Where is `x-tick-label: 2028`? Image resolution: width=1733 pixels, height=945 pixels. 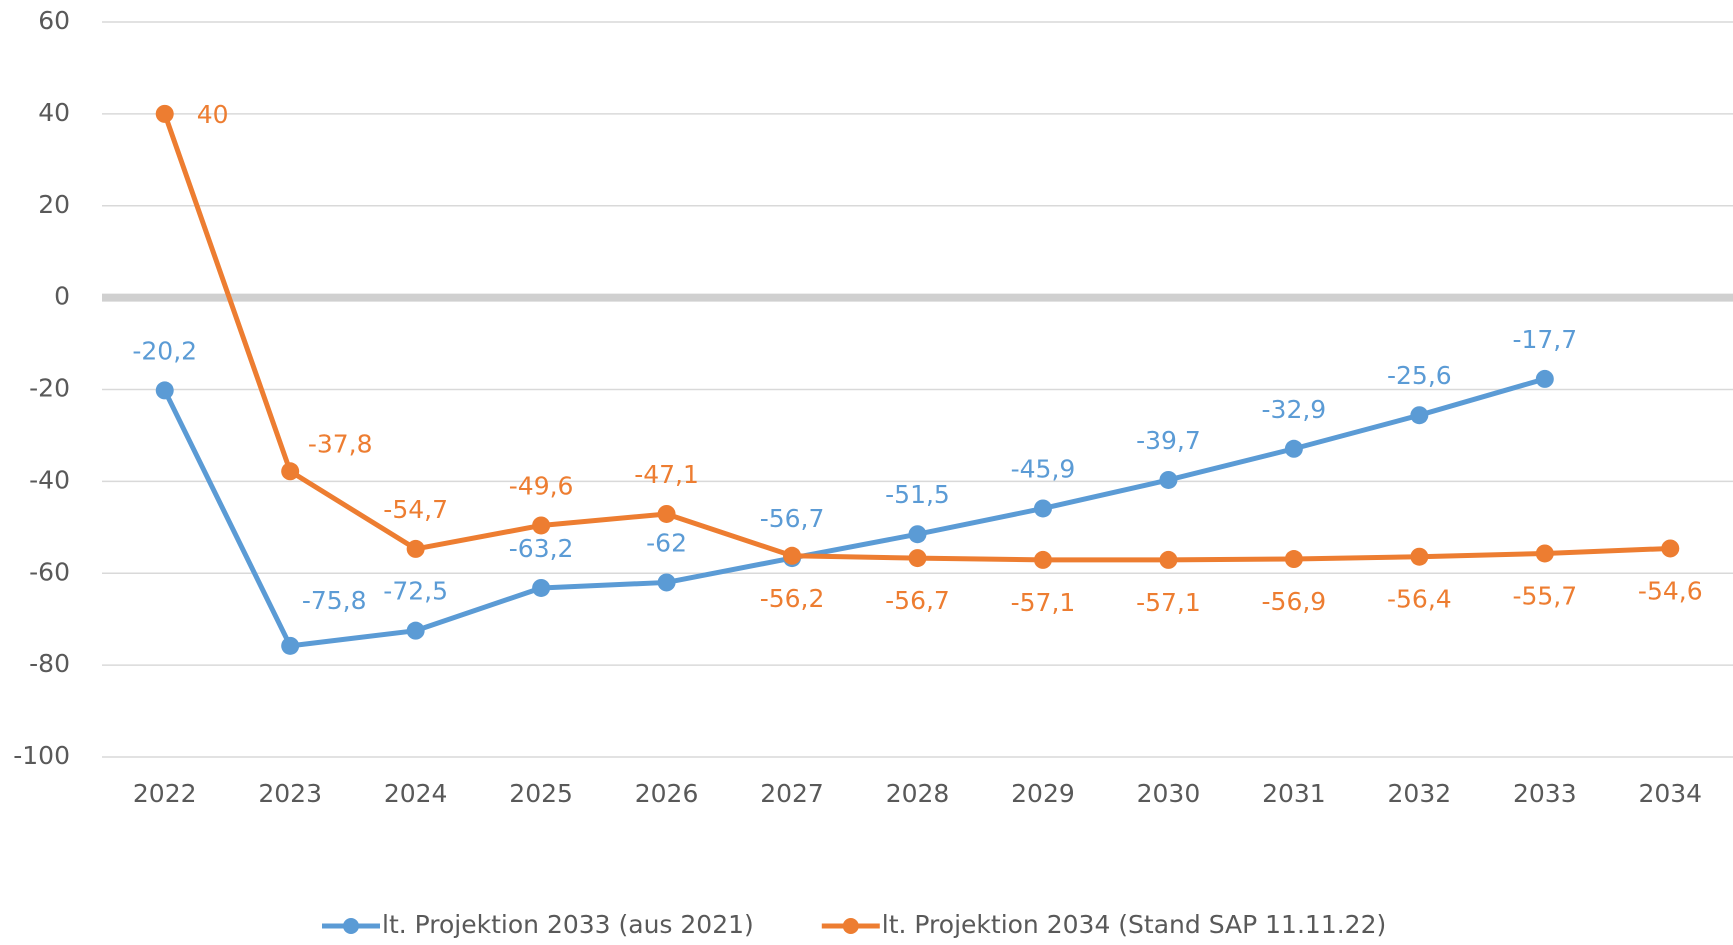
x-tick-label: 2028 is located at coordinates (918, 793).